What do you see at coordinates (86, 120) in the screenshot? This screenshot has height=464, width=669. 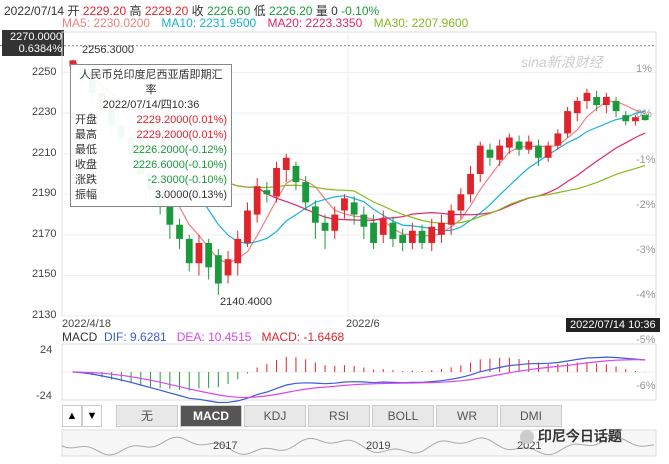 I see `tooltip-key: 开盘` at bounding box center [86, 120].